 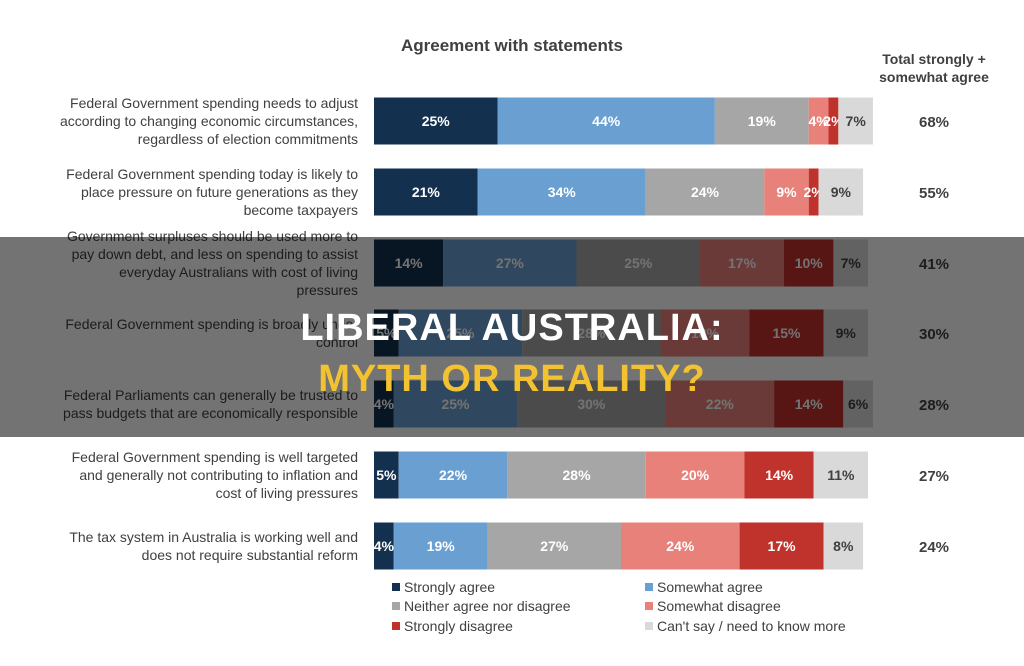 I want to click on bar-value-label: 20%, so click(x=695, y=475).